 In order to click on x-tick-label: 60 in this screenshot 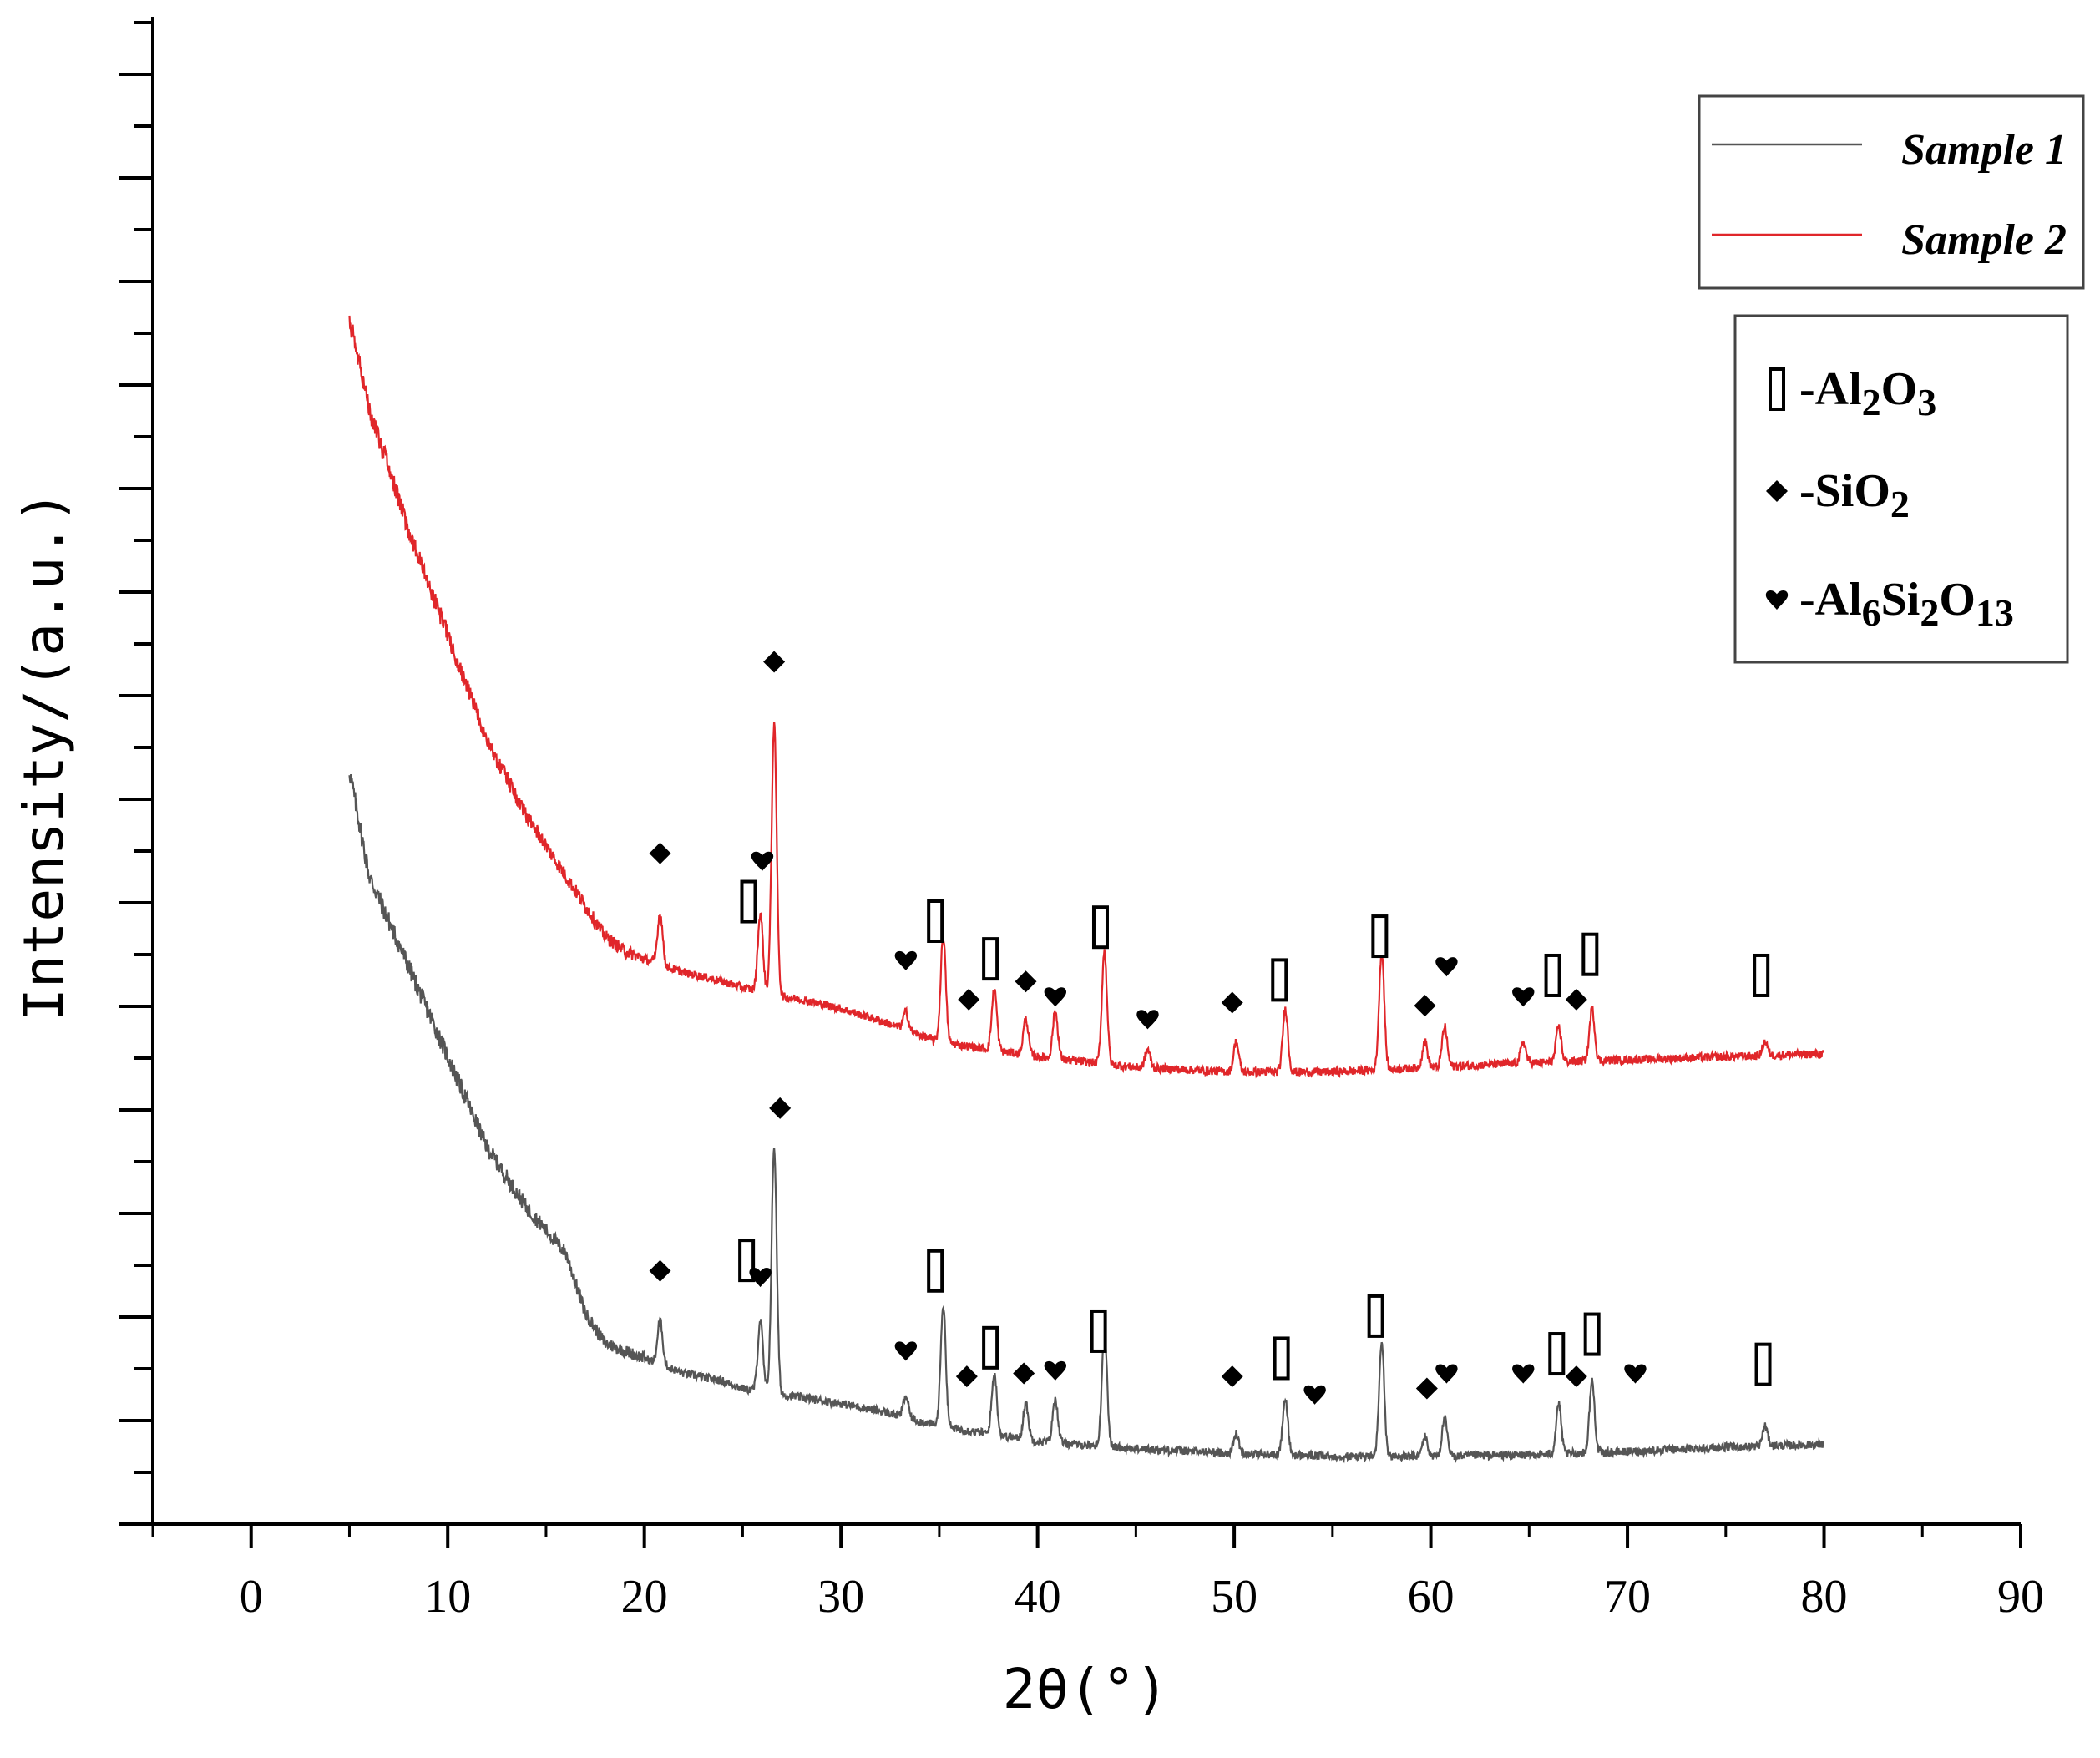, I will do `click(1431, 1597)`.